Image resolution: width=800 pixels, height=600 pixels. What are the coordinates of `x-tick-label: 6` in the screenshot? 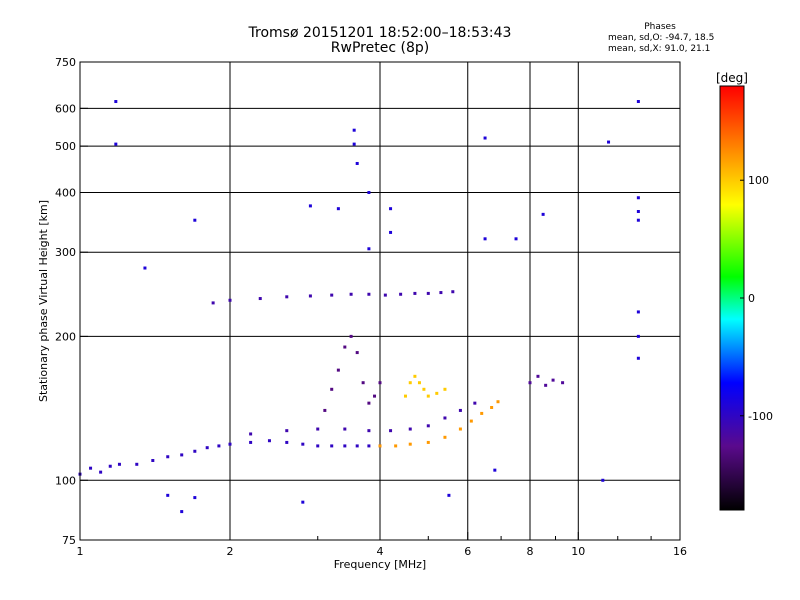 It's located at (467, 551).